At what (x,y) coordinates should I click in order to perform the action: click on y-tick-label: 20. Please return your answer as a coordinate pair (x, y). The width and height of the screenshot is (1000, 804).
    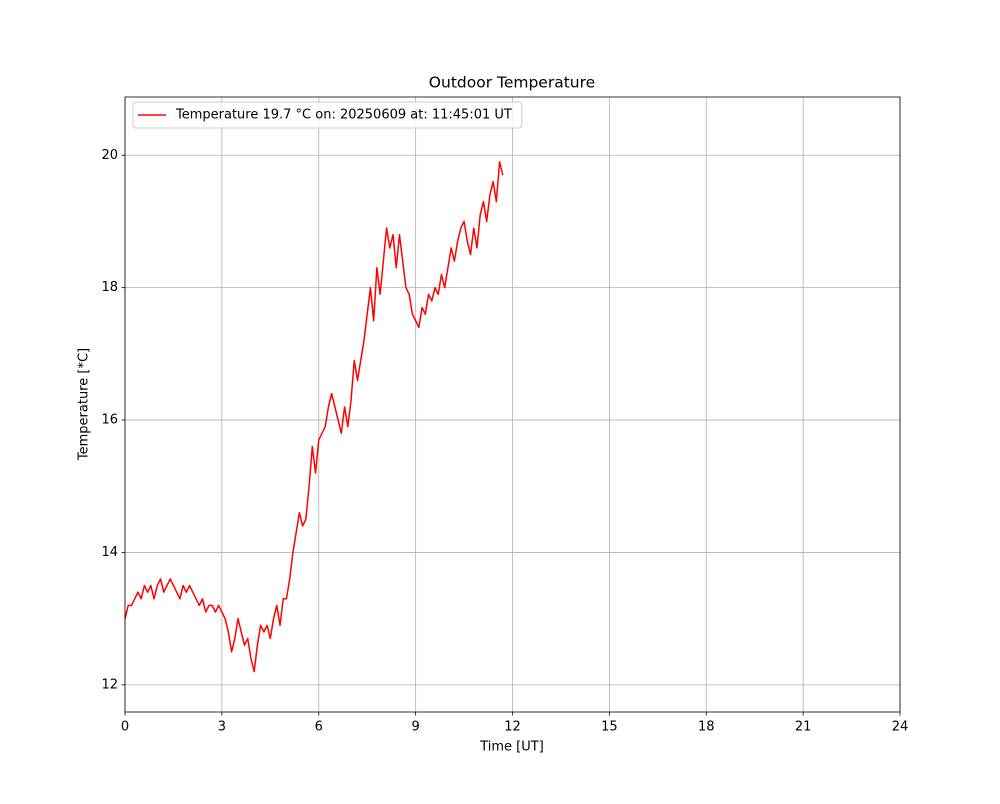
    Looking at the image, I should click on (109, 155).